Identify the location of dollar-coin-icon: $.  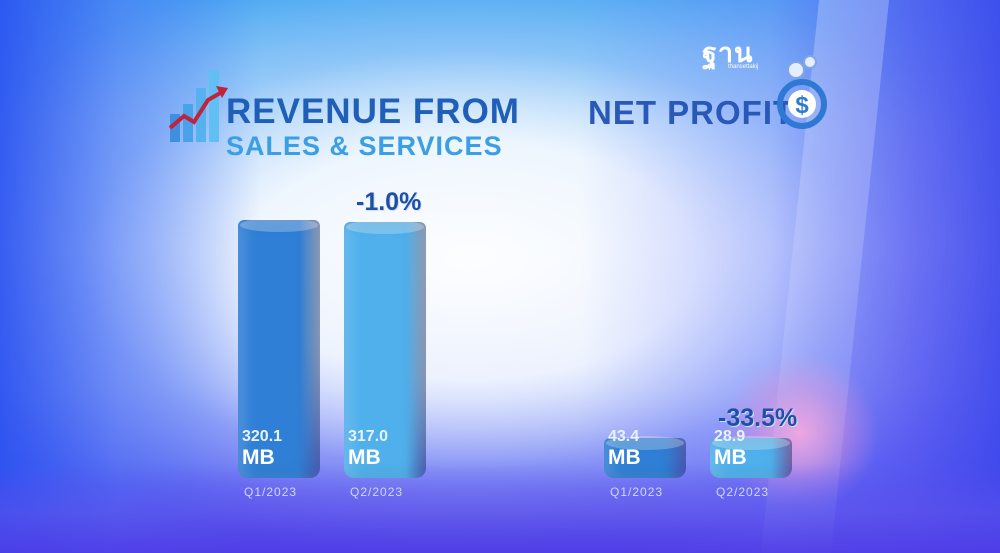
(802, 92).